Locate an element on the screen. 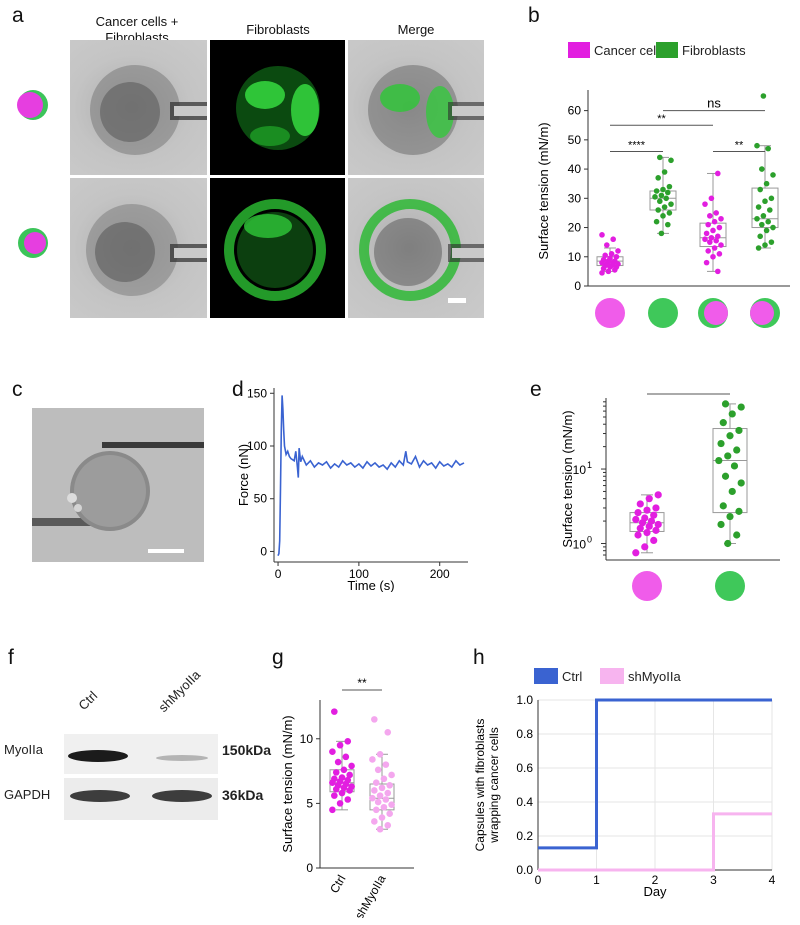  ytick-label-h: 1.0 is located at coordinates (524, 700).